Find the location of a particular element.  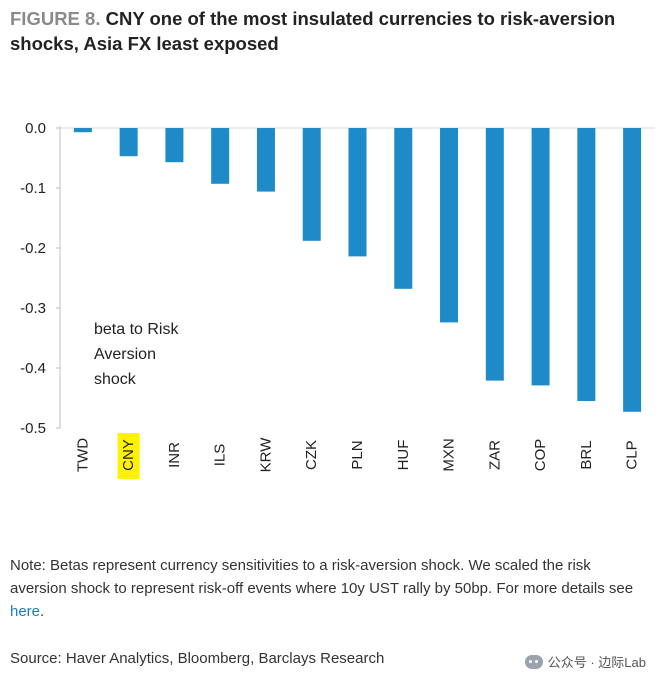

x-tick-label: CNY is located at coordinates (128, 455).